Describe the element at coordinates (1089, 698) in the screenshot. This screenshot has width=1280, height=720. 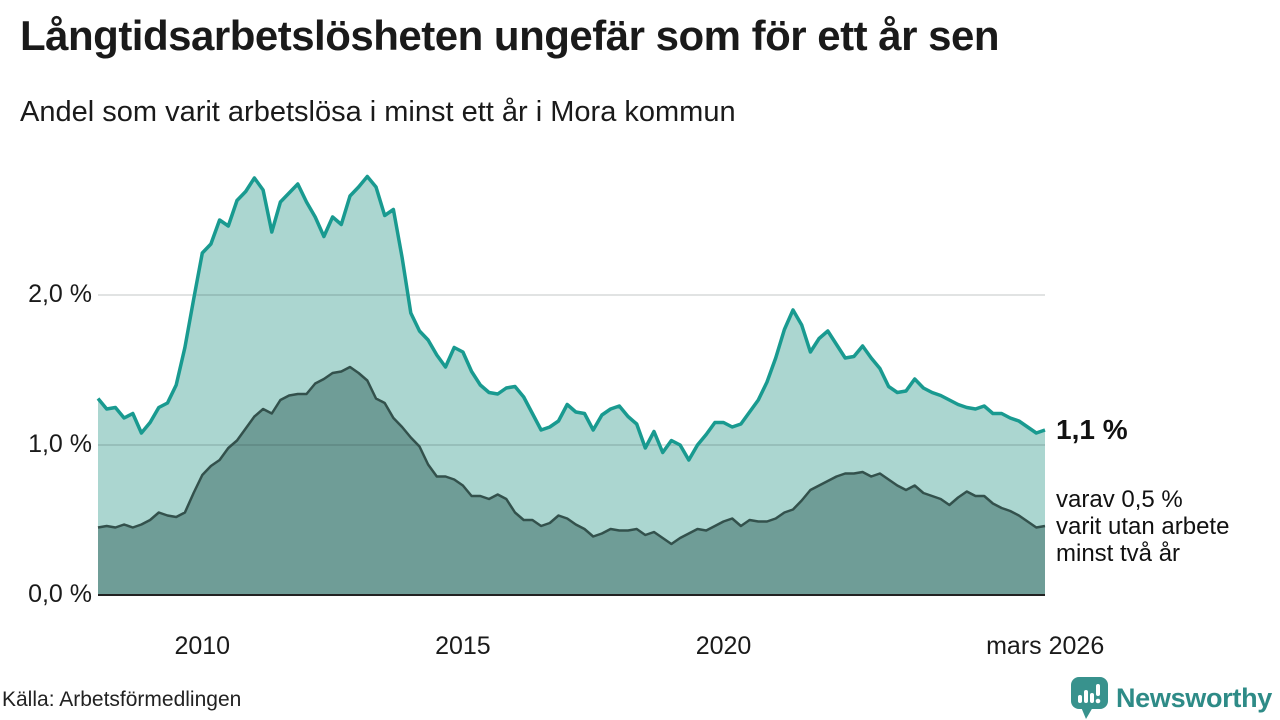
I see `newsworthy-bubble-chart-icon` at that location.